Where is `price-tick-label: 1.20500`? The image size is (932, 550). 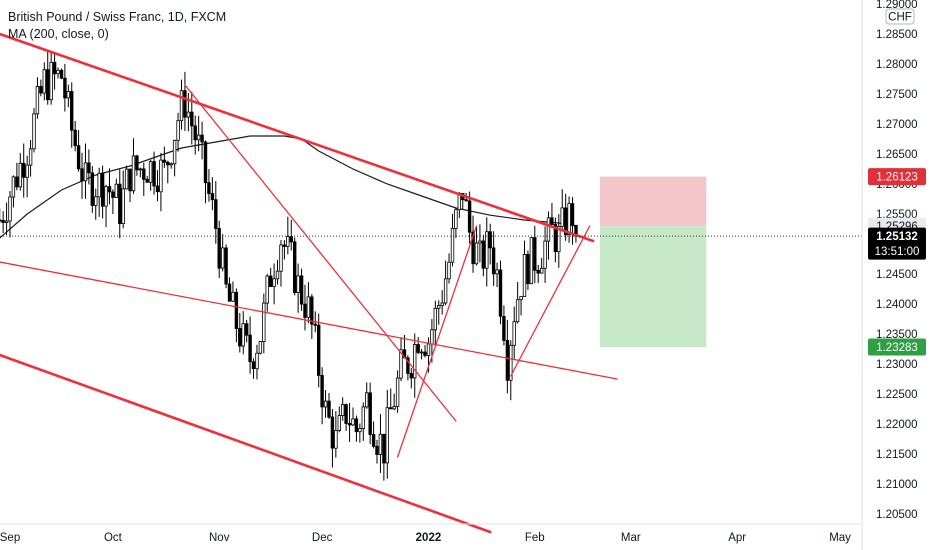 price-tick-label: 1.20500 is located at coordinates (897, 515).